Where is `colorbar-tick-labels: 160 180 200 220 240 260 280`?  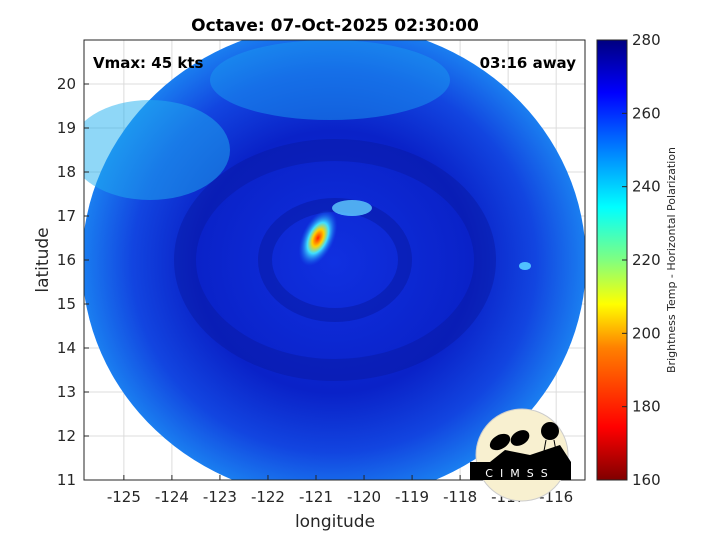 colorbar-tick-labels: 160 180 200 220 240 260 280 is located at coordinates (641, 260).